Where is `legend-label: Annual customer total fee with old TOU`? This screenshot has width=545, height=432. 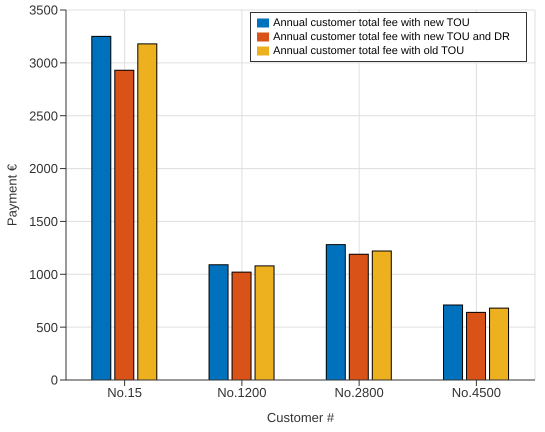
legend-label: Annual customer total fee with old TOU is located at coordinates (368, 51).